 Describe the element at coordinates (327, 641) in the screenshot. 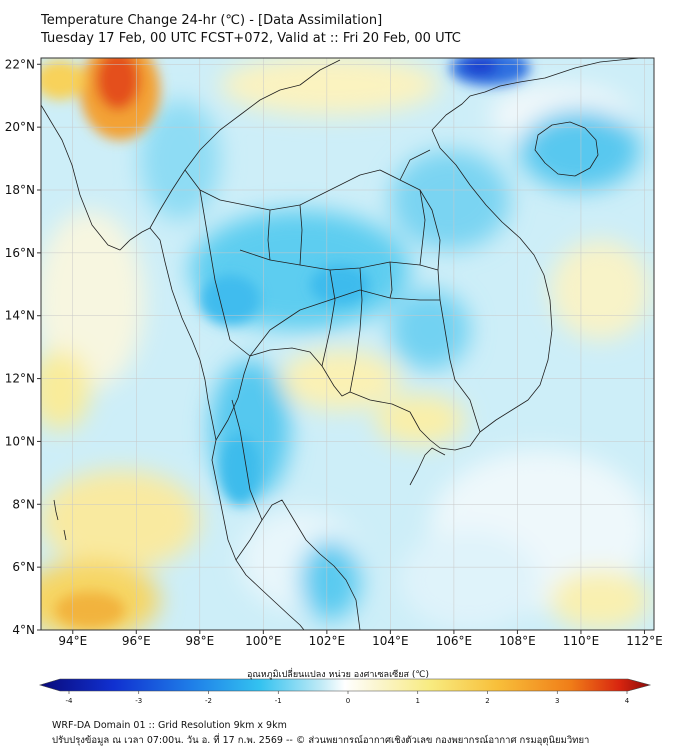

I see `lon-tick-label: 102°E` at that location.